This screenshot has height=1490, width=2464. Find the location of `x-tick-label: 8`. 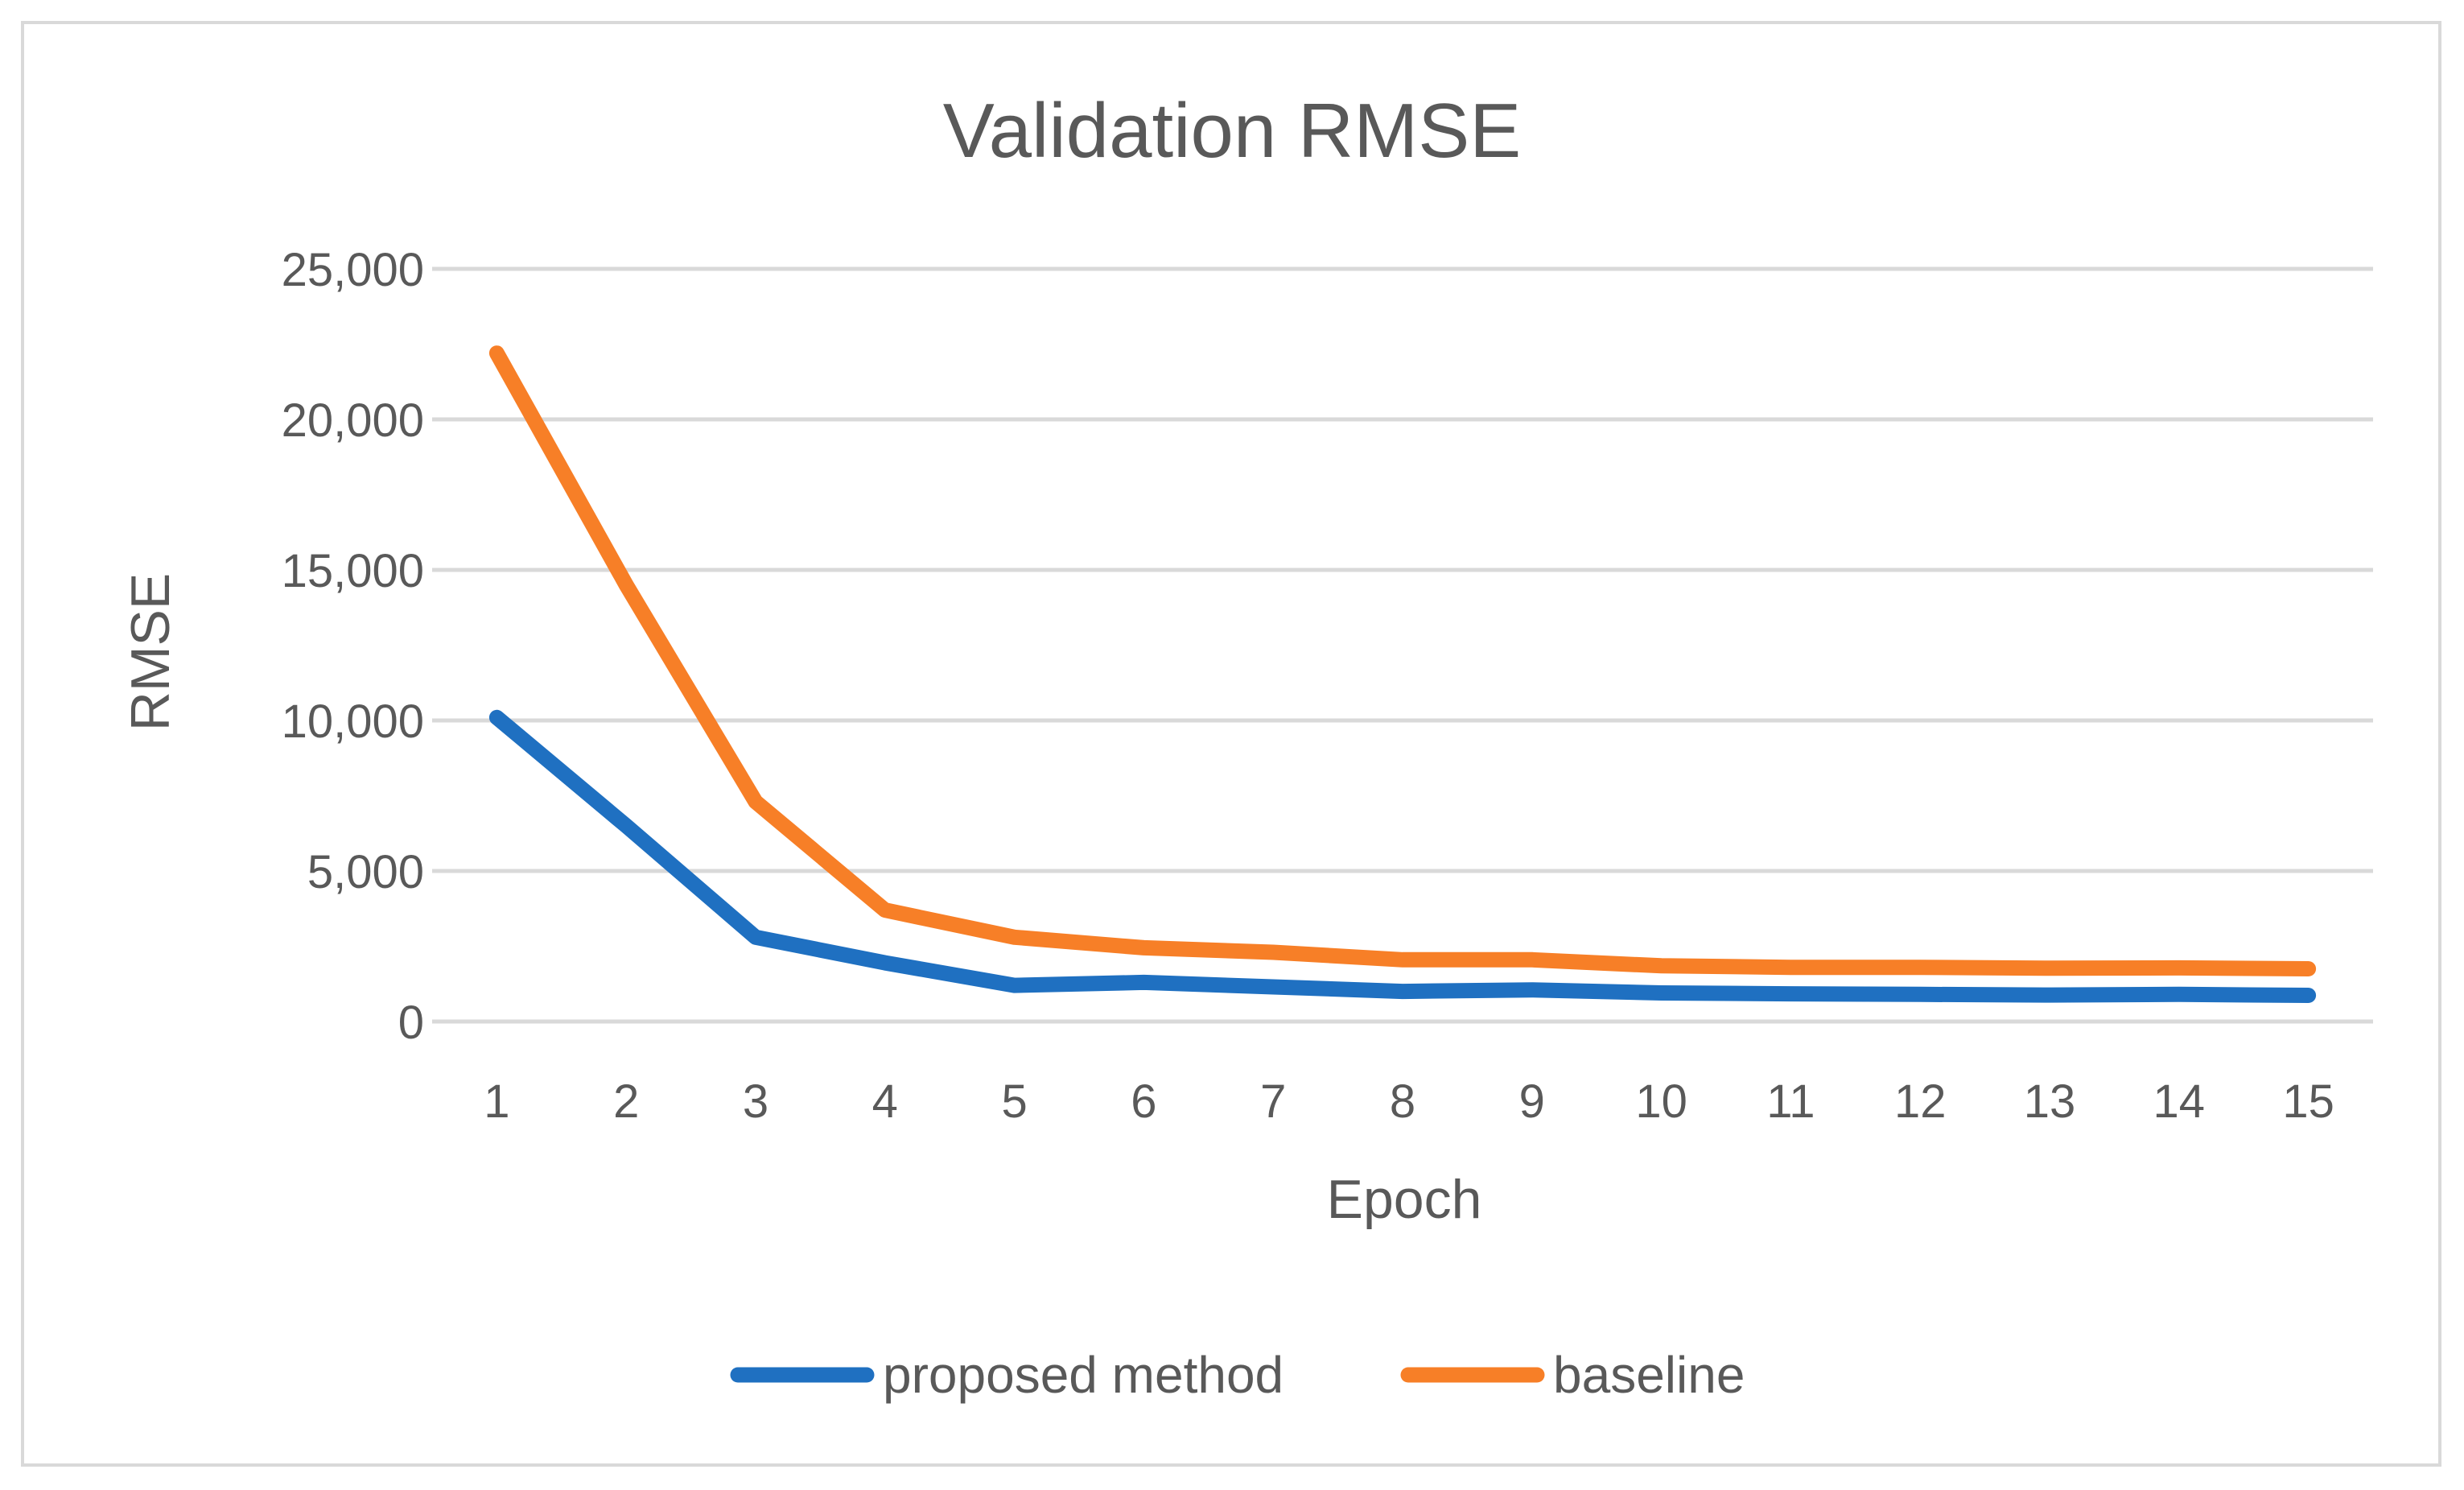

x-tick-label: 8 is located at coordinates (1402, 1101).